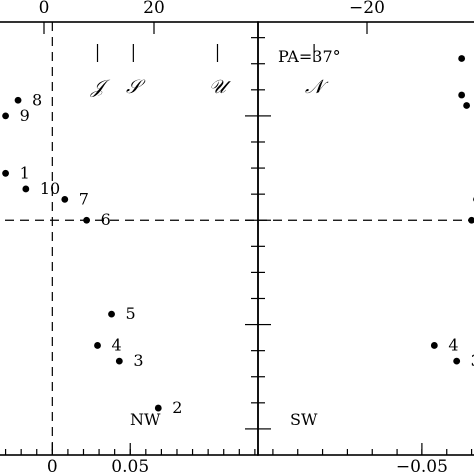  Describe the element at coordinates (367, 9) in the screenshot. I see `x-tick-label-top: −20` at that location.